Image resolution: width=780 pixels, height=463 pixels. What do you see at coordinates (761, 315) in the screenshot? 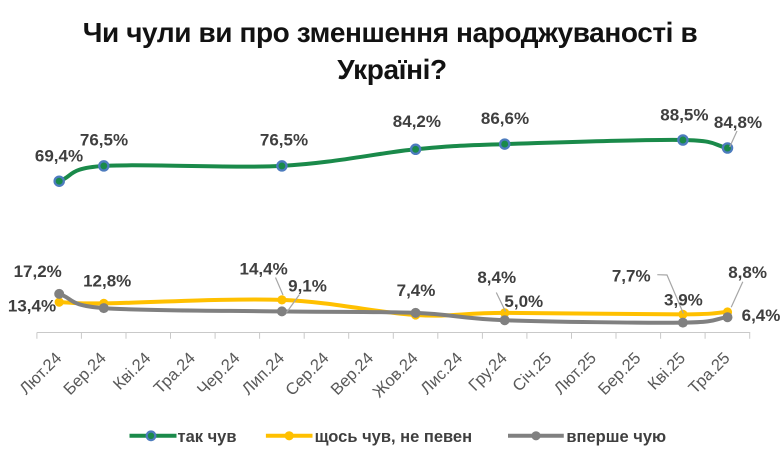
I see `svg-text: 6,4%` at bounding box center [761, 315].